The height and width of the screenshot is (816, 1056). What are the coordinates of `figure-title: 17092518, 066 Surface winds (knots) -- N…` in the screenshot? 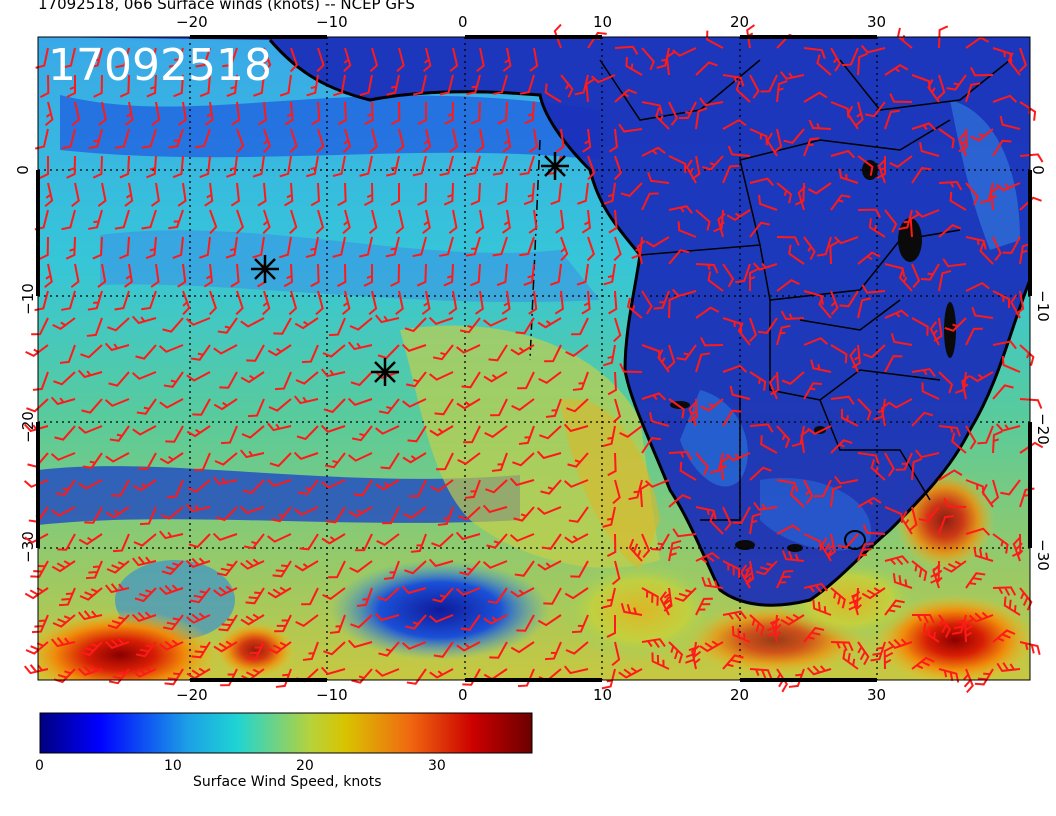 It's located at (226, 6).